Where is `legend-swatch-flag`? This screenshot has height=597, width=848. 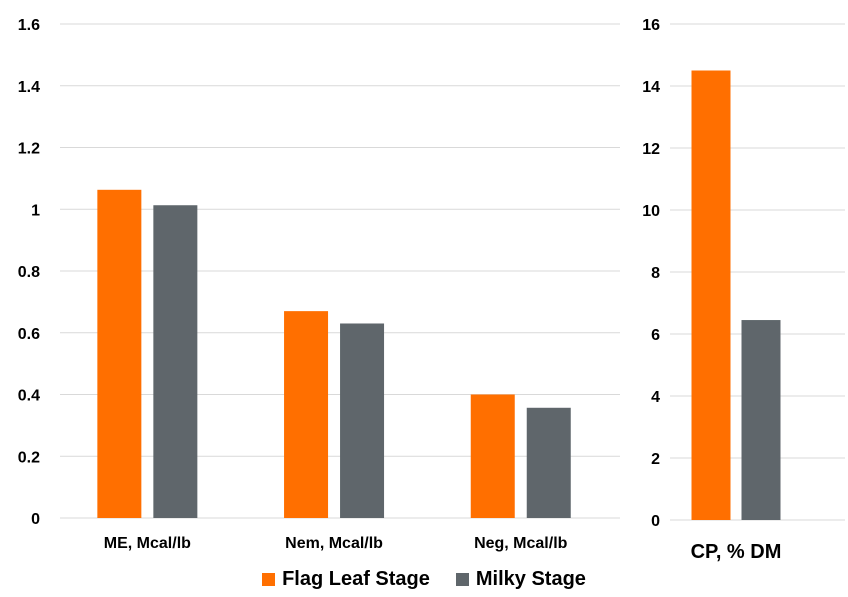 legend-swatch-flag is located at coordinates (269, 579).